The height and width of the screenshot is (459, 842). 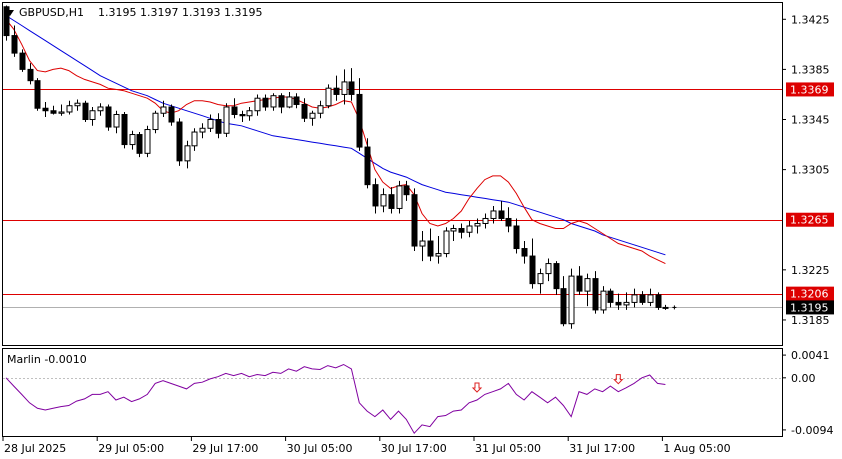 What do you see at coordinates (602, 448) in the screenshot?
I see `time-tick-label: 31 Jul 17:00` at bounding box center [602, 448].